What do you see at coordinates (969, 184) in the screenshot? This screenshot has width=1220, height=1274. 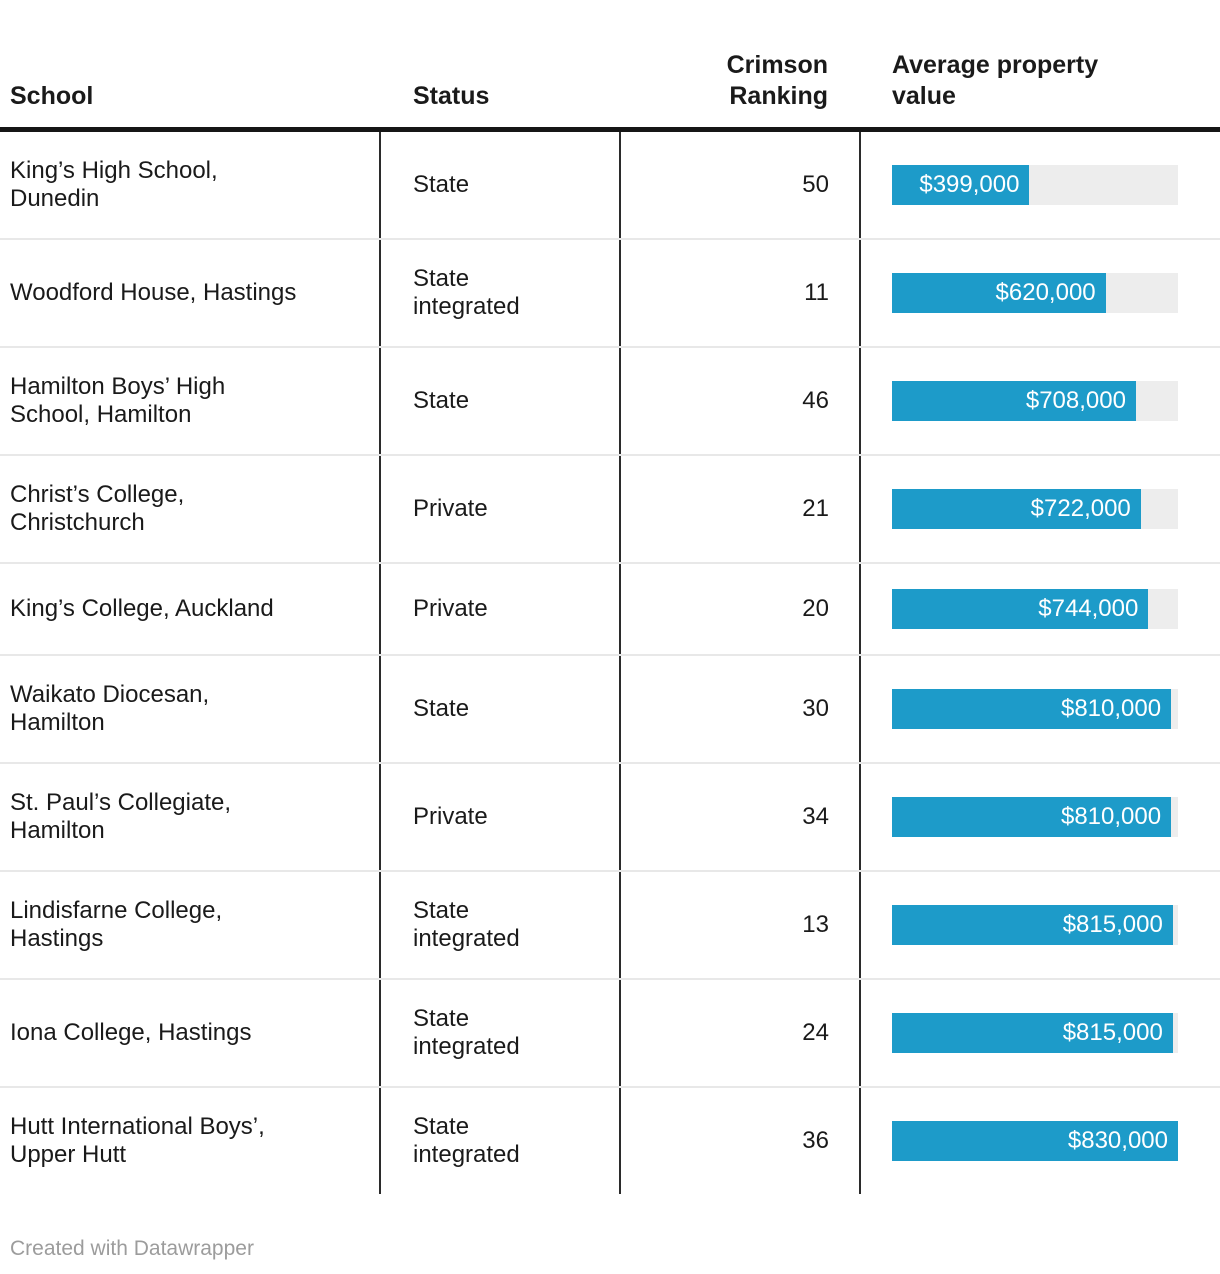 I see `value-bar-label: $399,000` at bounding box center [969, 184].